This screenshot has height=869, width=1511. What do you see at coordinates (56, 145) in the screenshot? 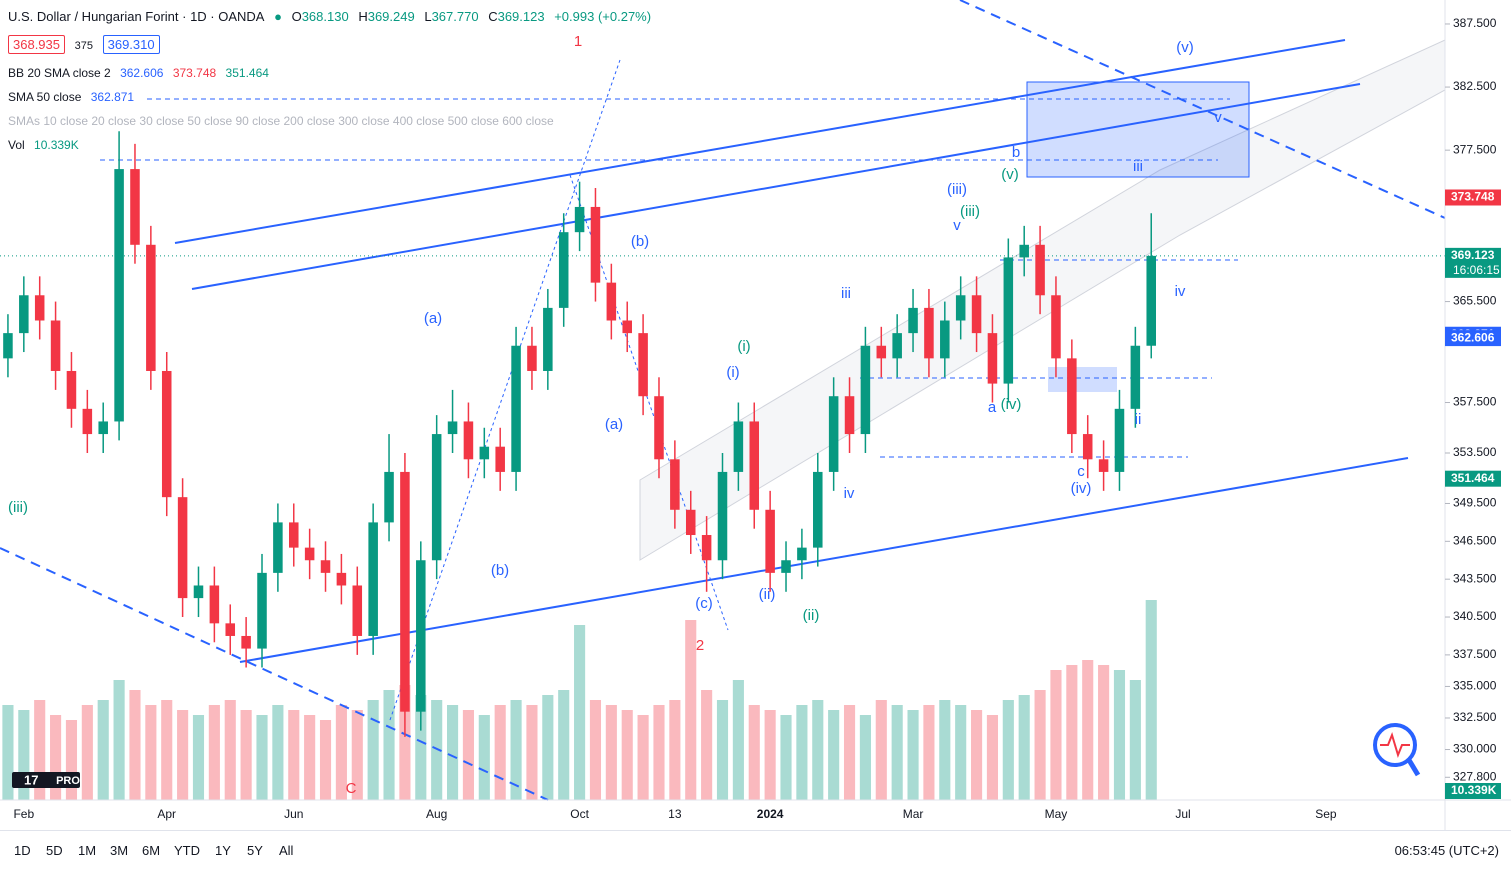
I see `indicator-value: 10.339K` at bounding box center [56, 145].